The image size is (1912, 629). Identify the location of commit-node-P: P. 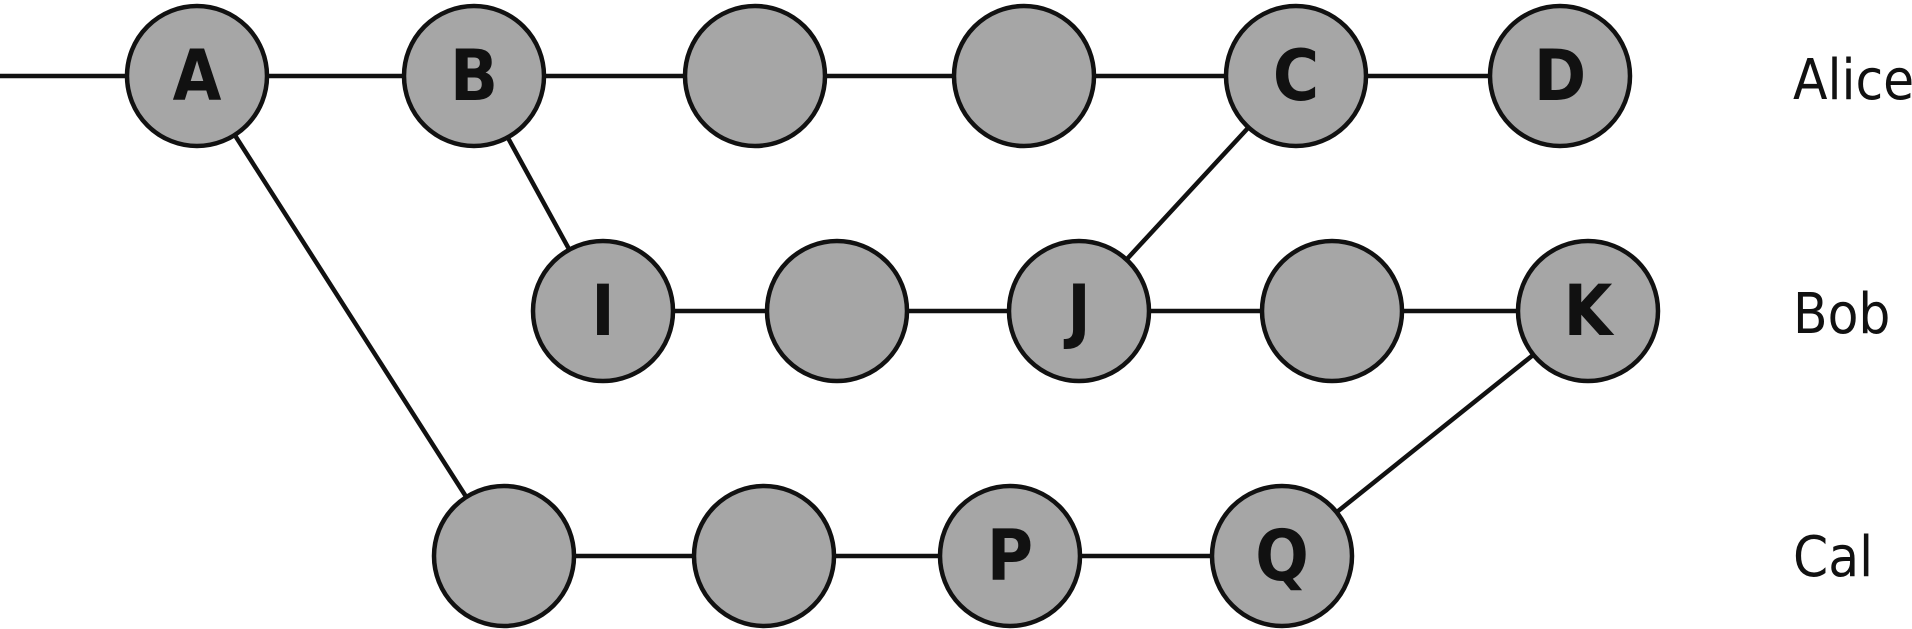
(1010, 556).